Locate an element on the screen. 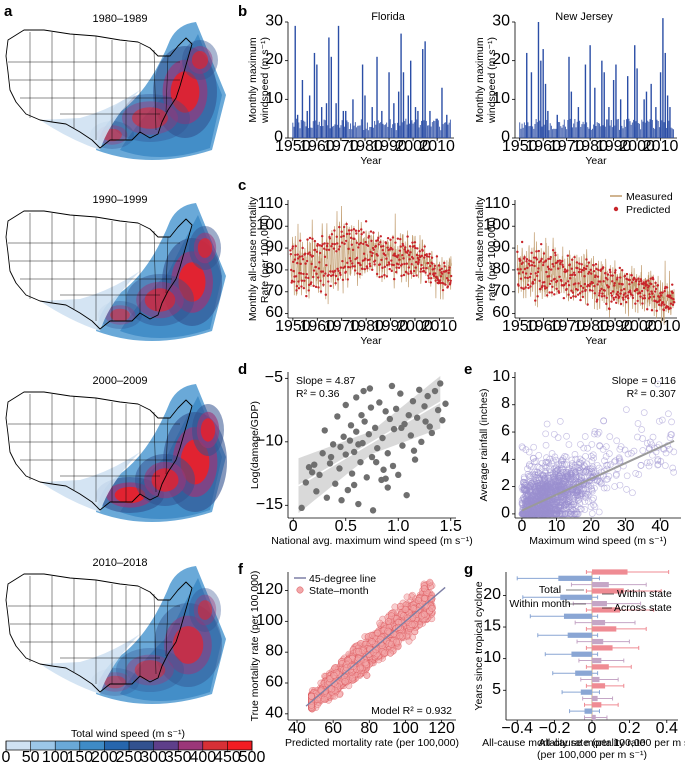 This screenshot has height=765, width=685. map-wind-core is located at coordinates (192, 282).